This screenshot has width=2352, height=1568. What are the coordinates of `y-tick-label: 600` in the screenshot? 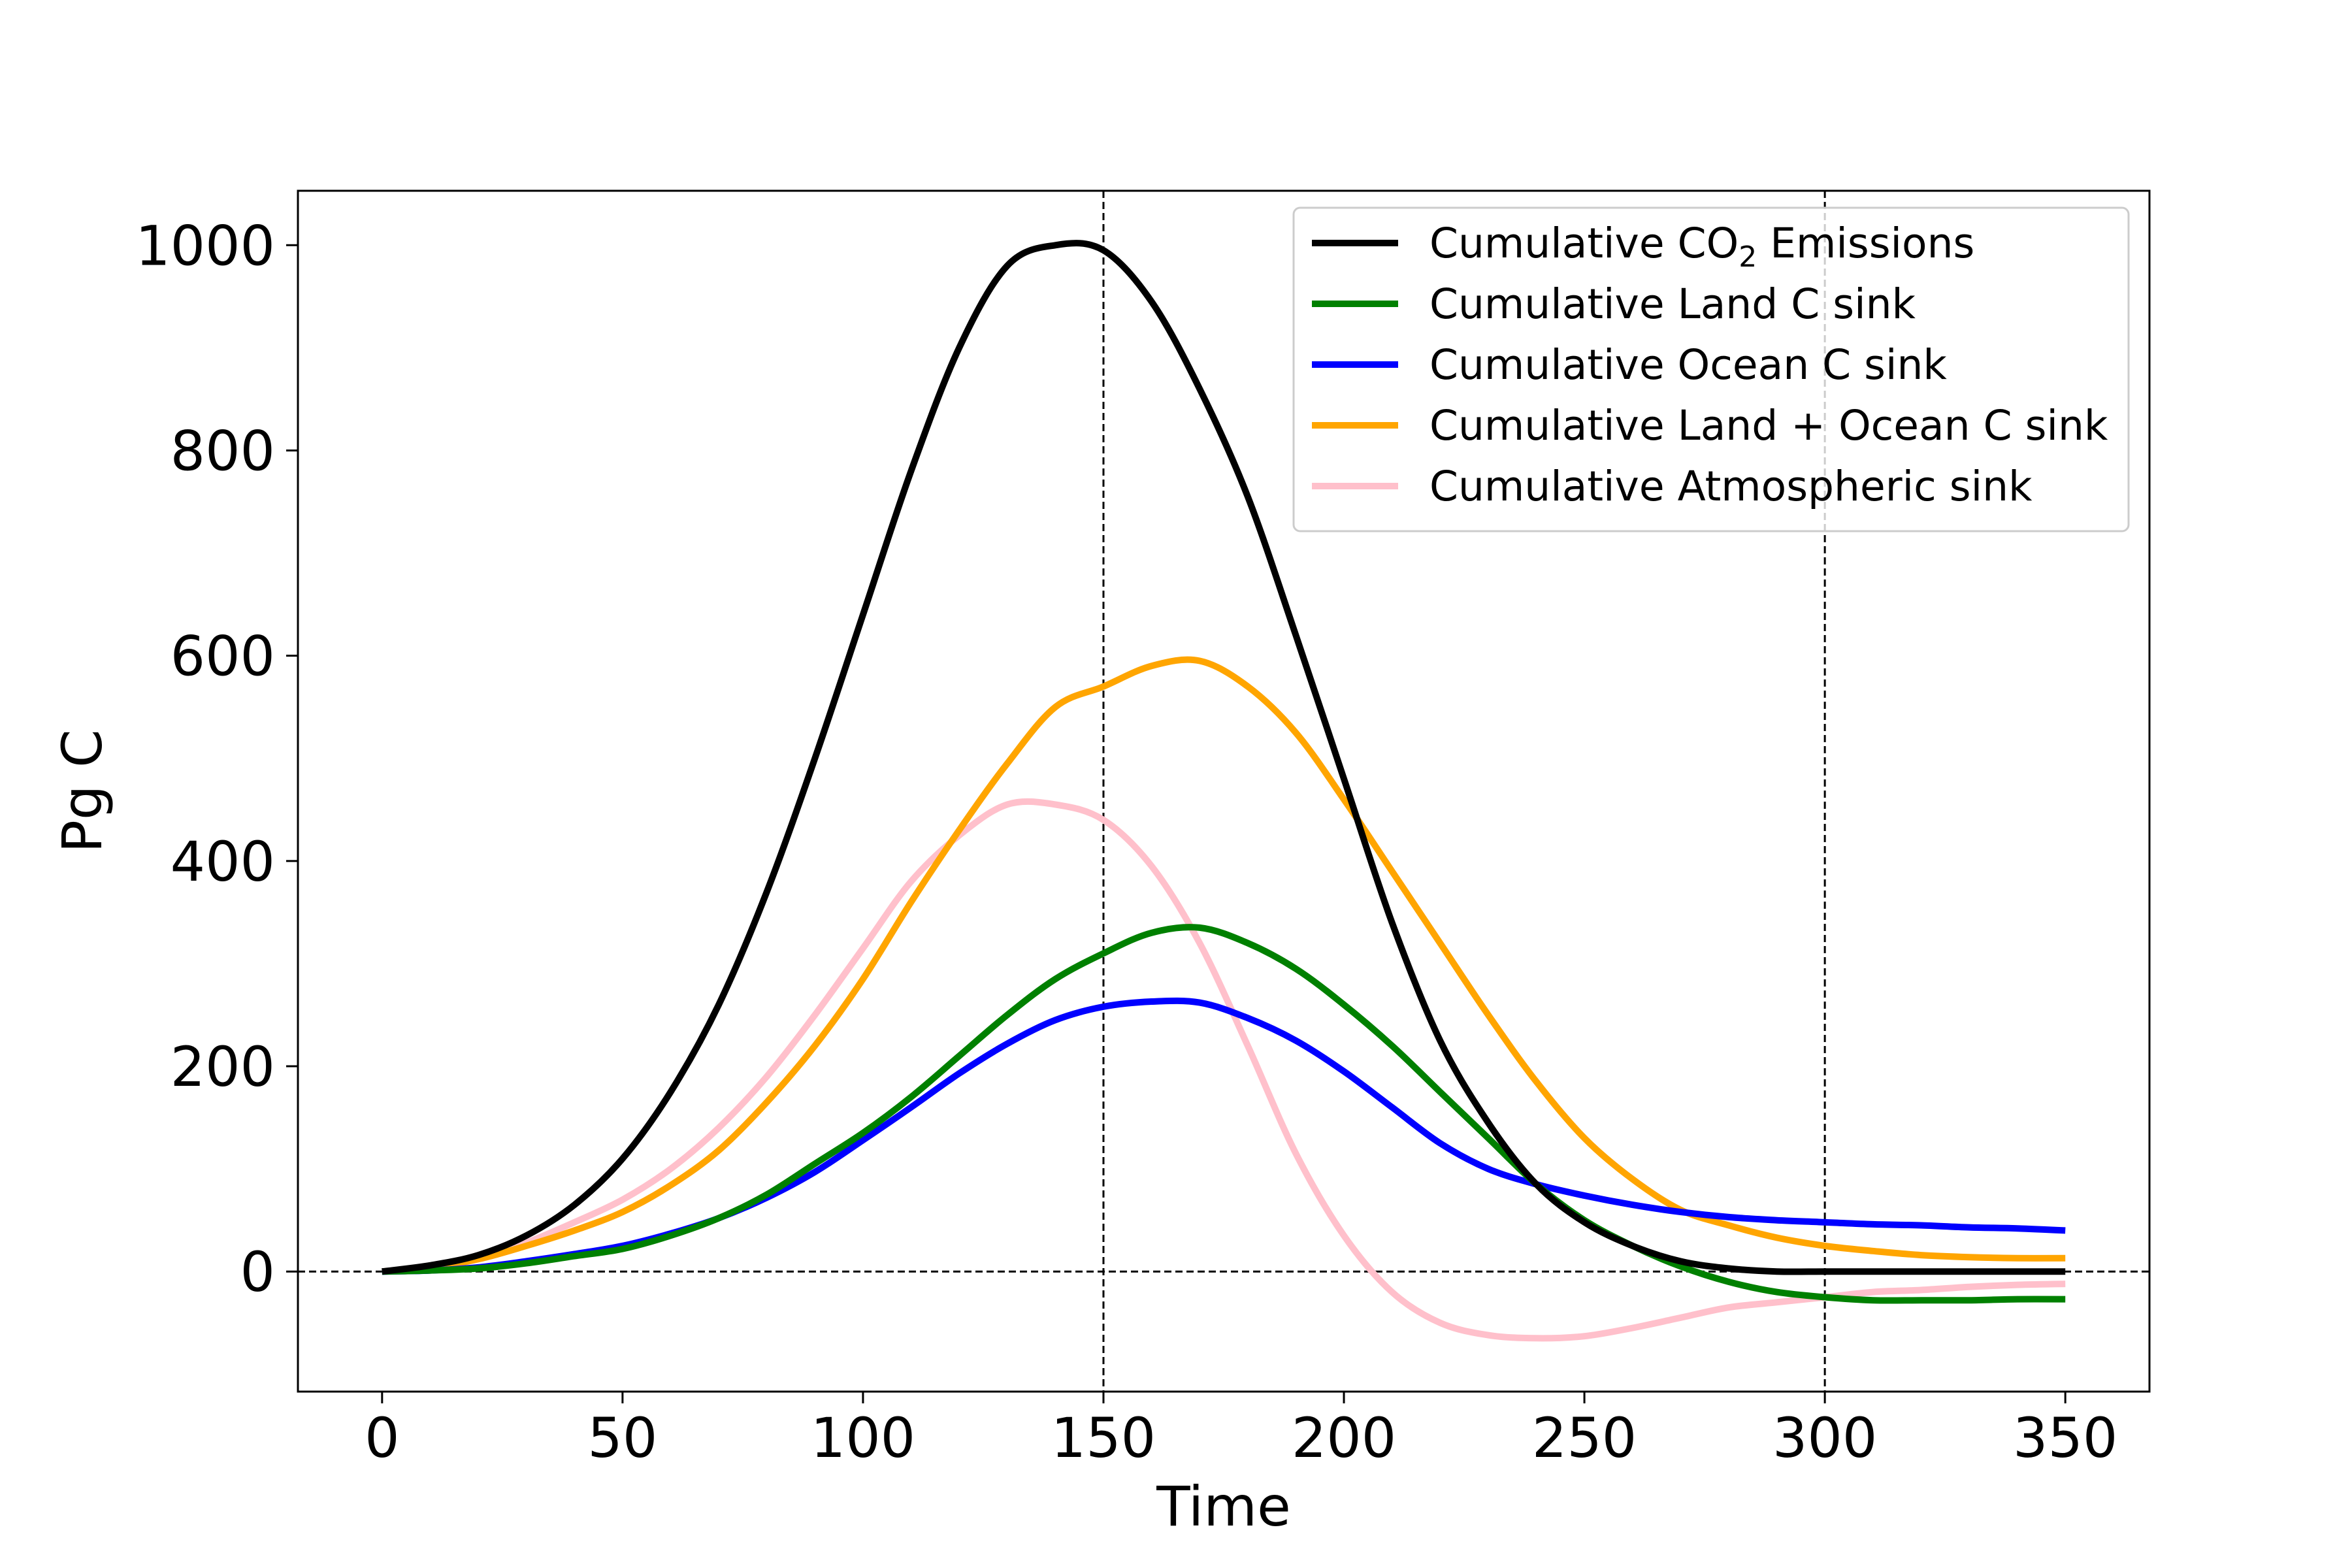 It's located at (223, 657).